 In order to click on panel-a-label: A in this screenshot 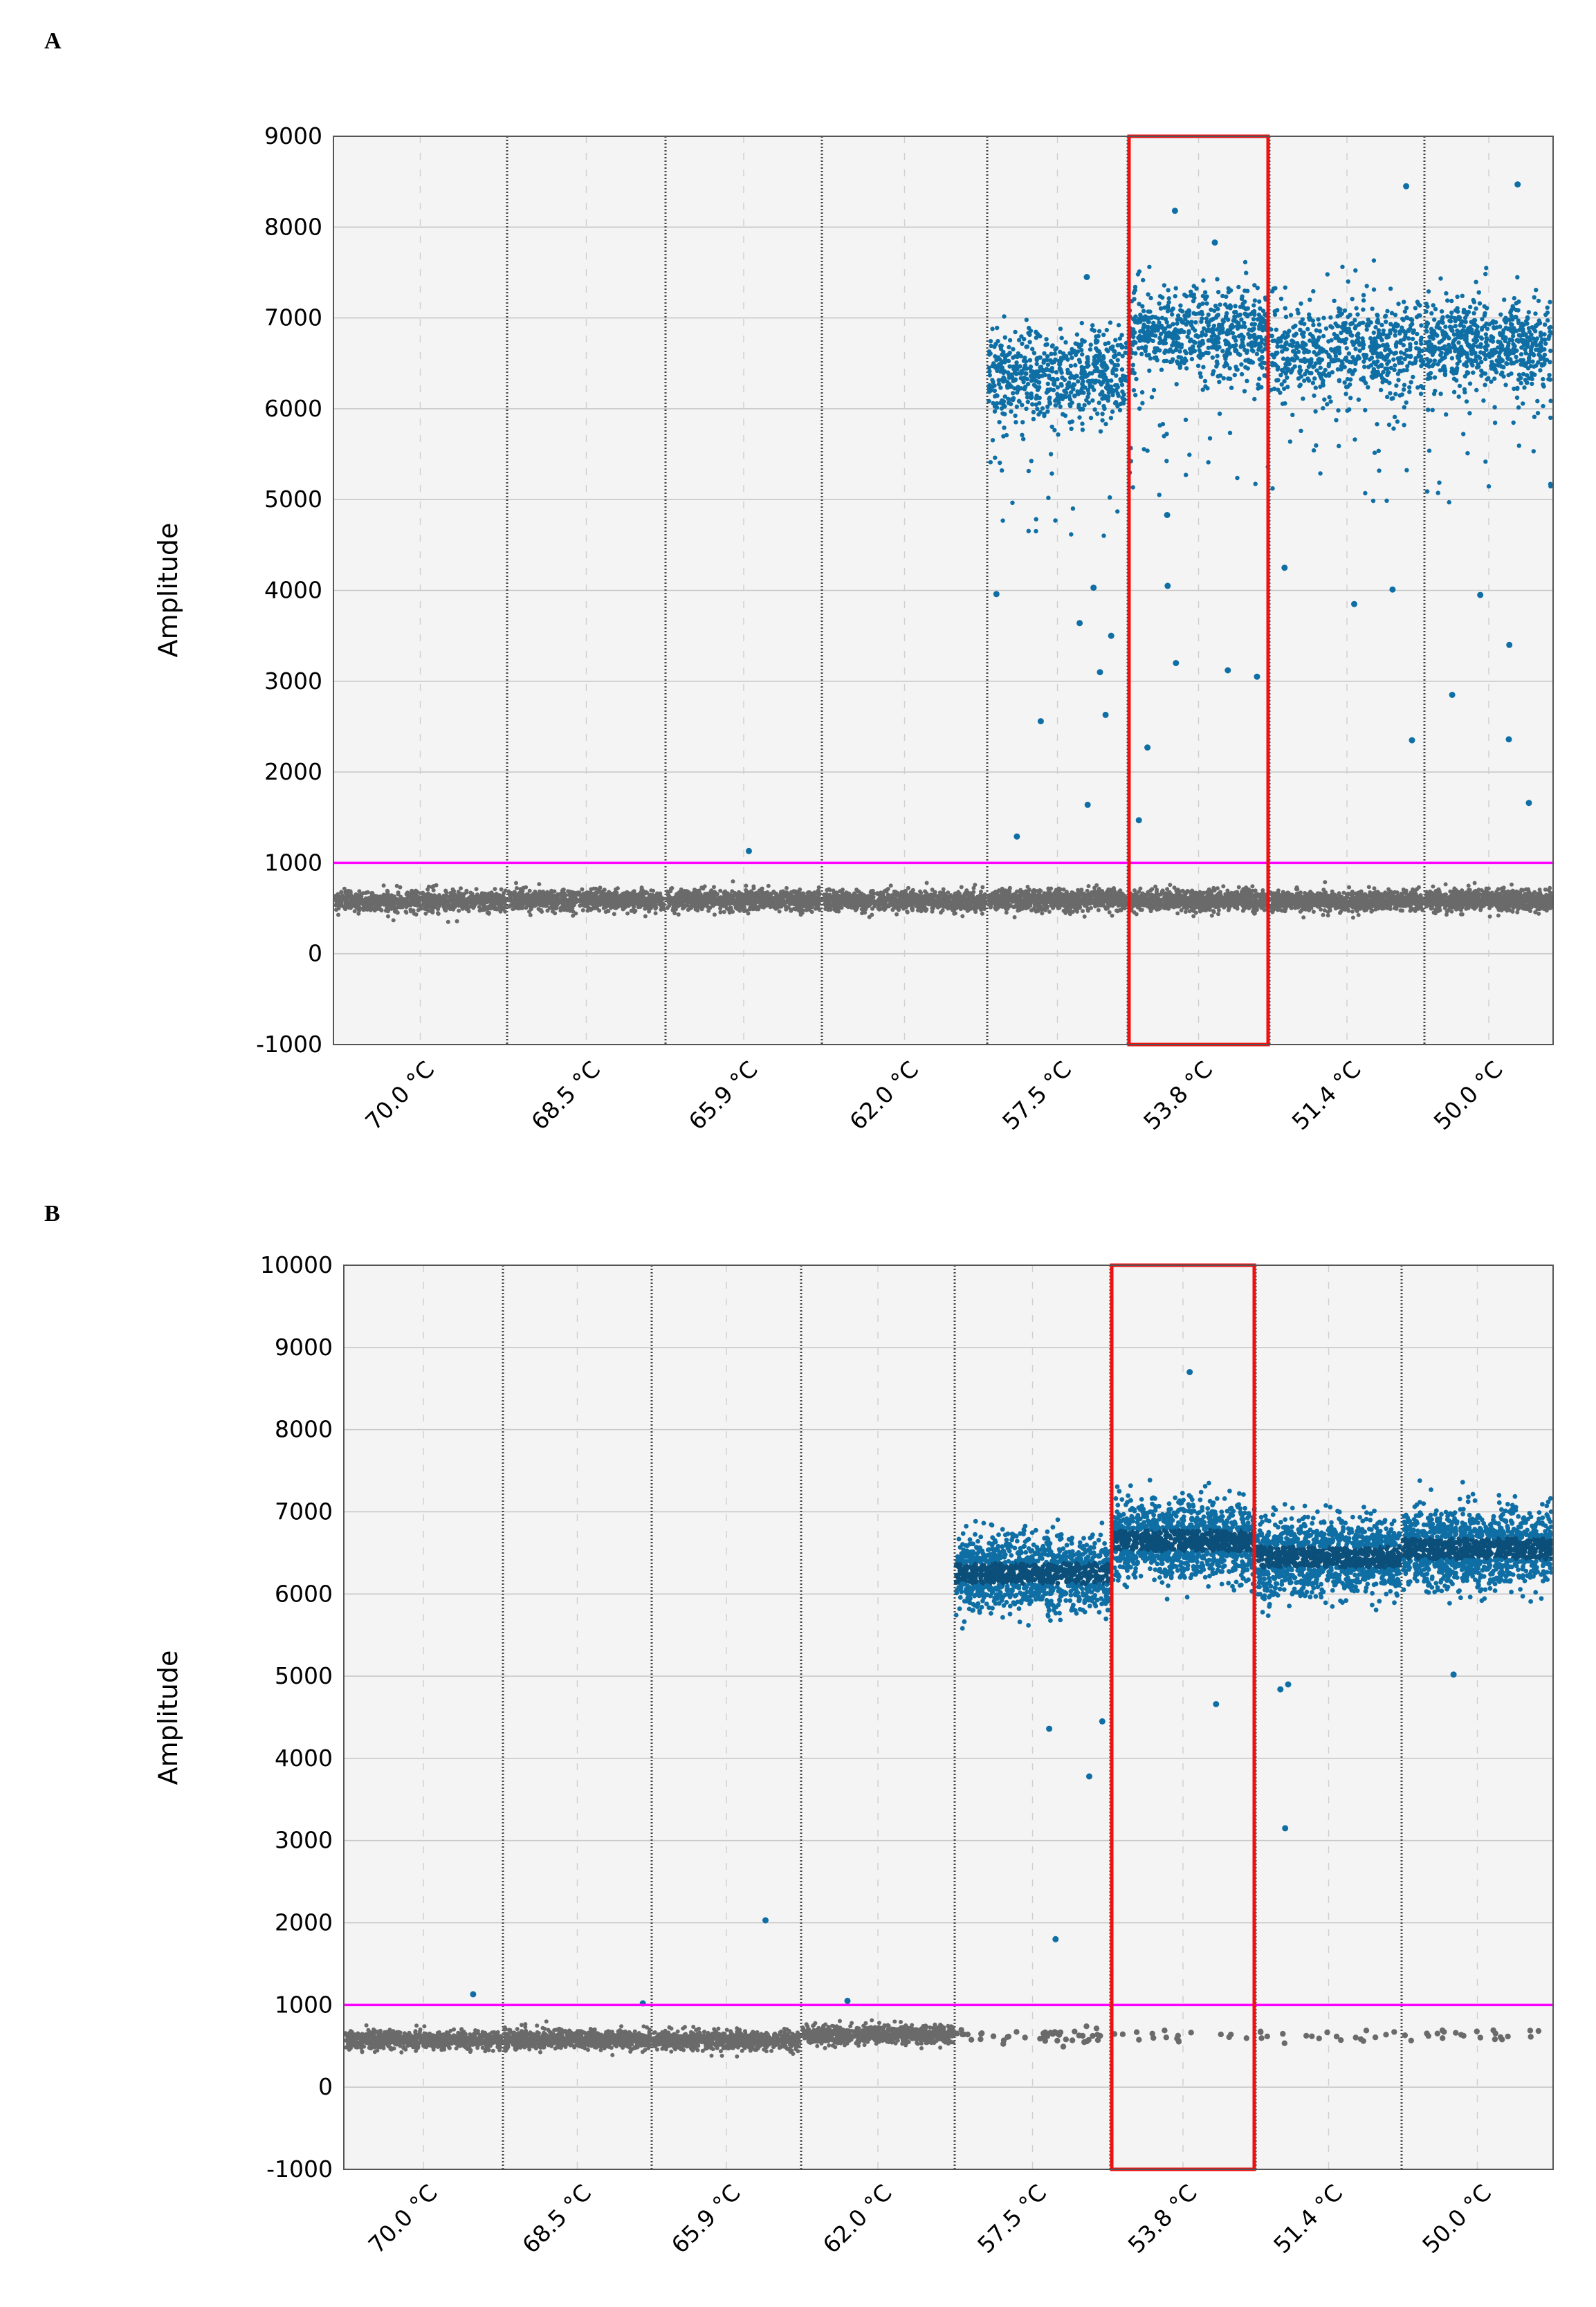, I will do `click(53, 41)`.